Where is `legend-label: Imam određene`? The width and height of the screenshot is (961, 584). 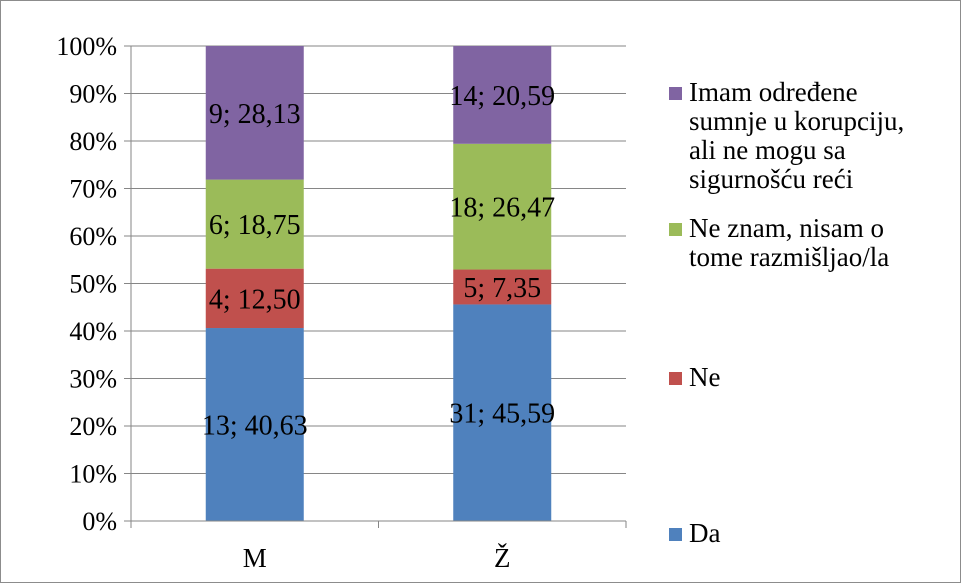 legend-label: Imam određene is located at coordinates (773, 92).